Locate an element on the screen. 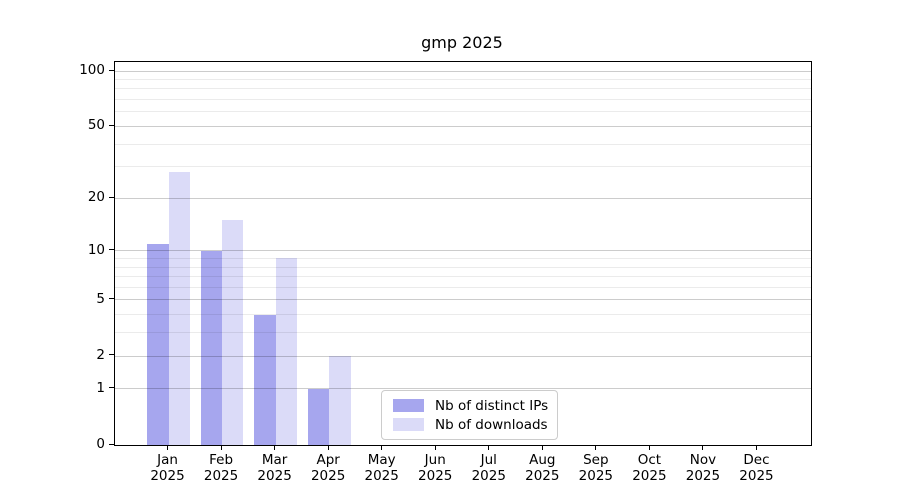 The width and height of the screenshot is (900, 500). bar-downloads-apr is located at coordinates (340, 400).